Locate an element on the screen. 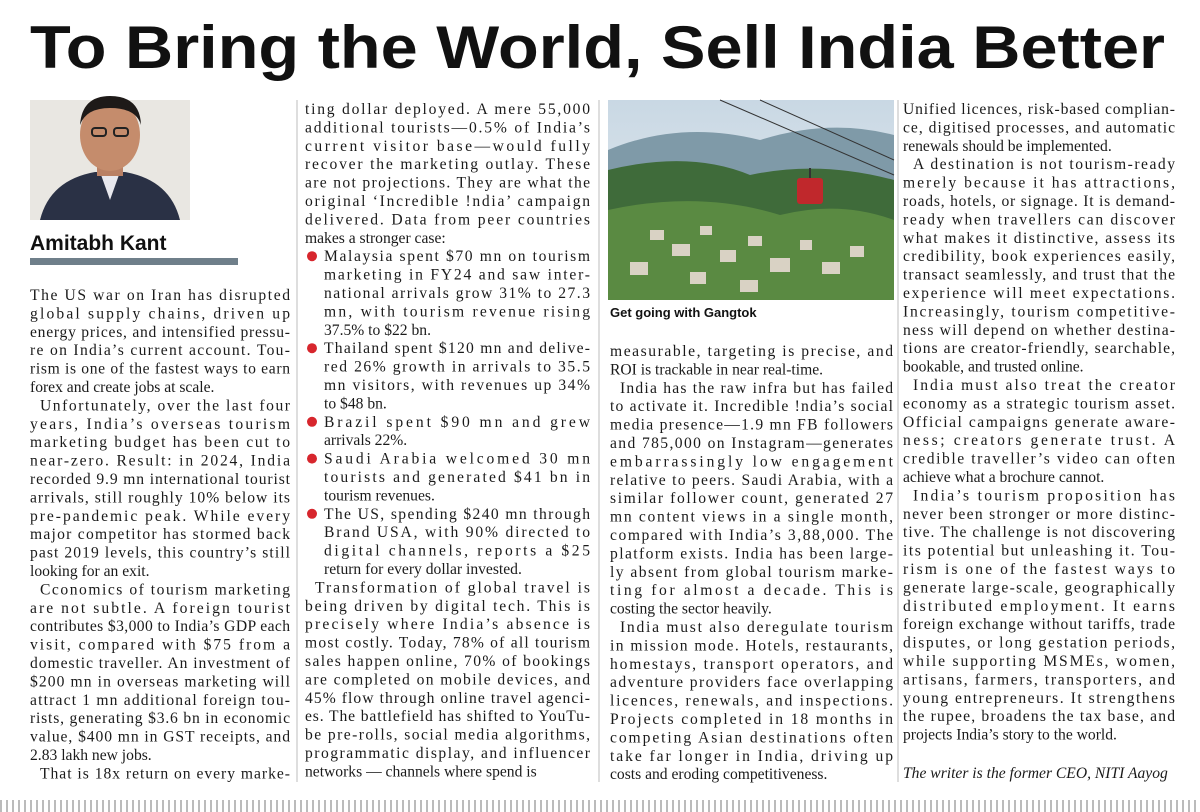 The height and width of the screenshot is (812, 1200). article-image is located at coordinates (751, 199).